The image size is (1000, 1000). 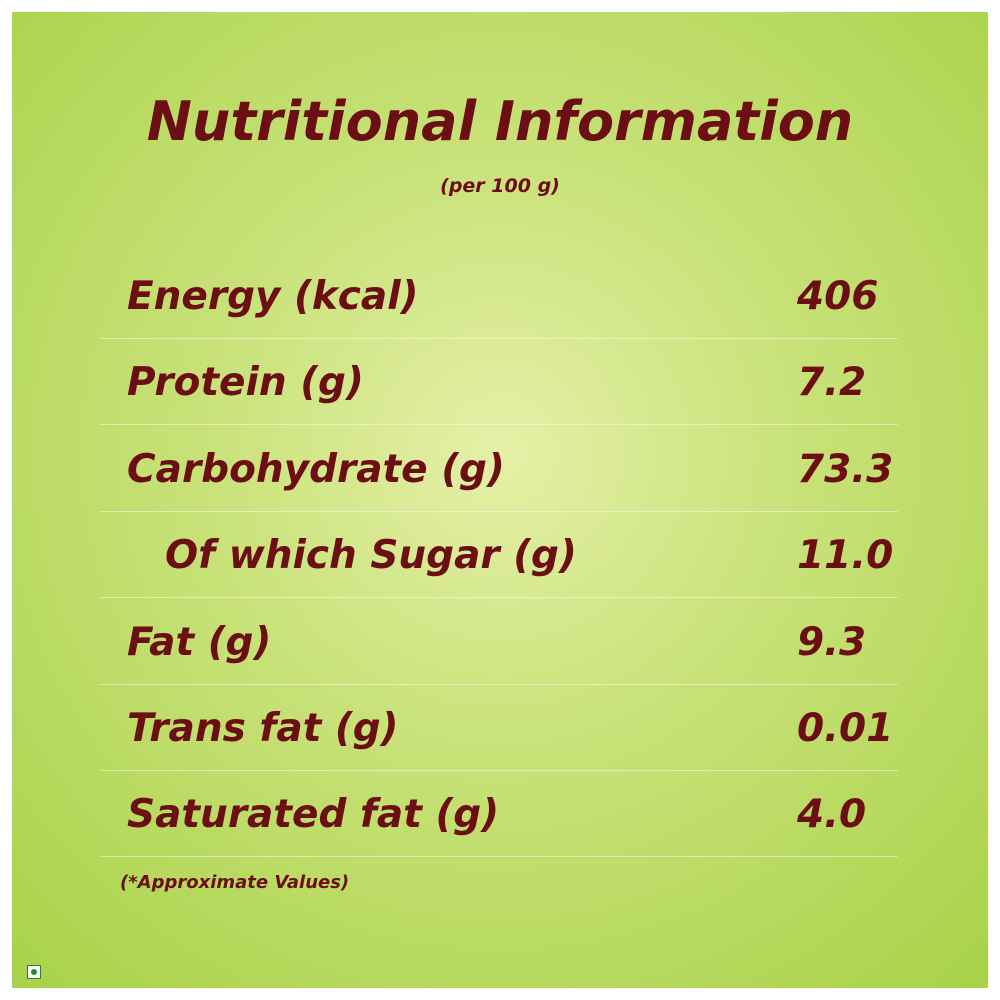 What do you see at coordinates (245, 383) in the screenshot?
I see `row-label: Protein (g)` at bounding box center [245, 383].